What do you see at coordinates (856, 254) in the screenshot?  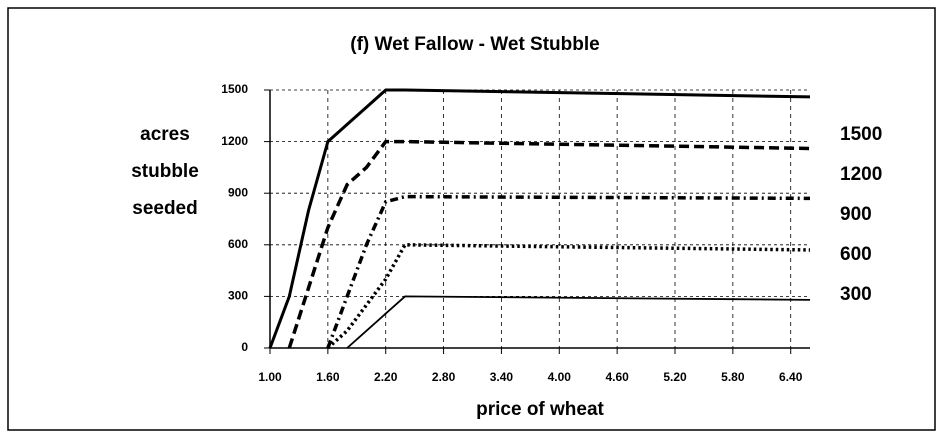 I see `legend-label: 600` at bounding box center [856, 254].